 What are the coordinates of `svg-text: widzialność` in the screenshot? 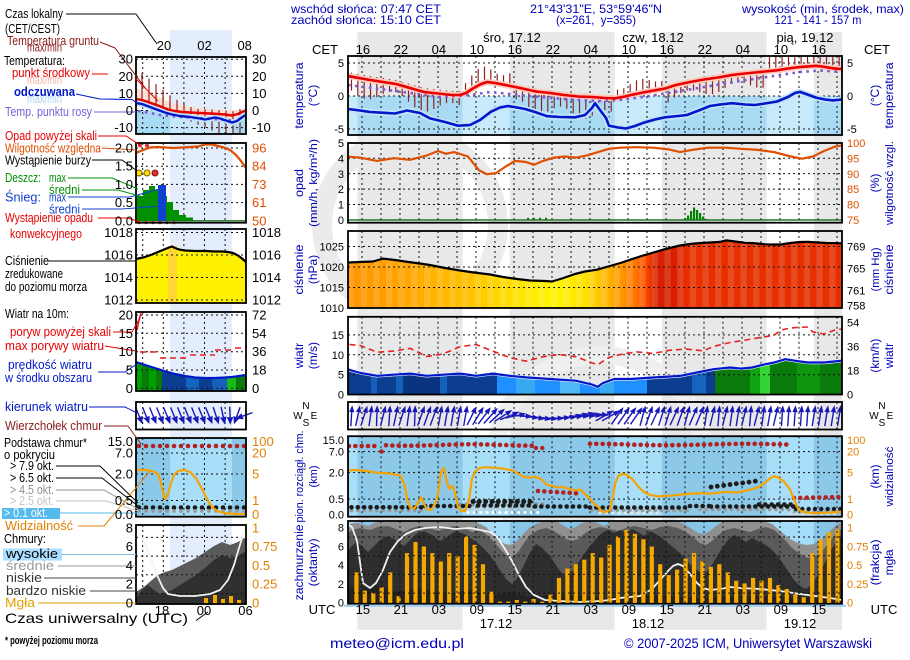 It's located at (890, 477).